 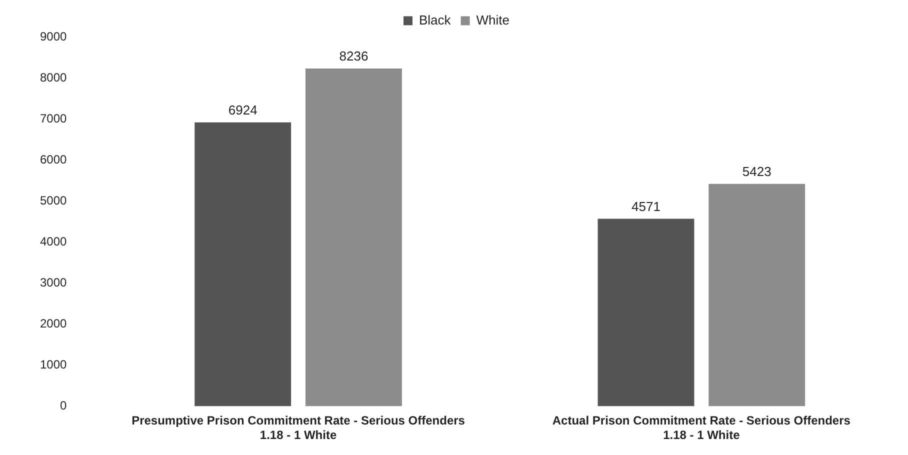 What do you see at coordinates (54, 323) in the screenshot?
I see `y-tick-label: 2000` at bounding box center [54, 323].